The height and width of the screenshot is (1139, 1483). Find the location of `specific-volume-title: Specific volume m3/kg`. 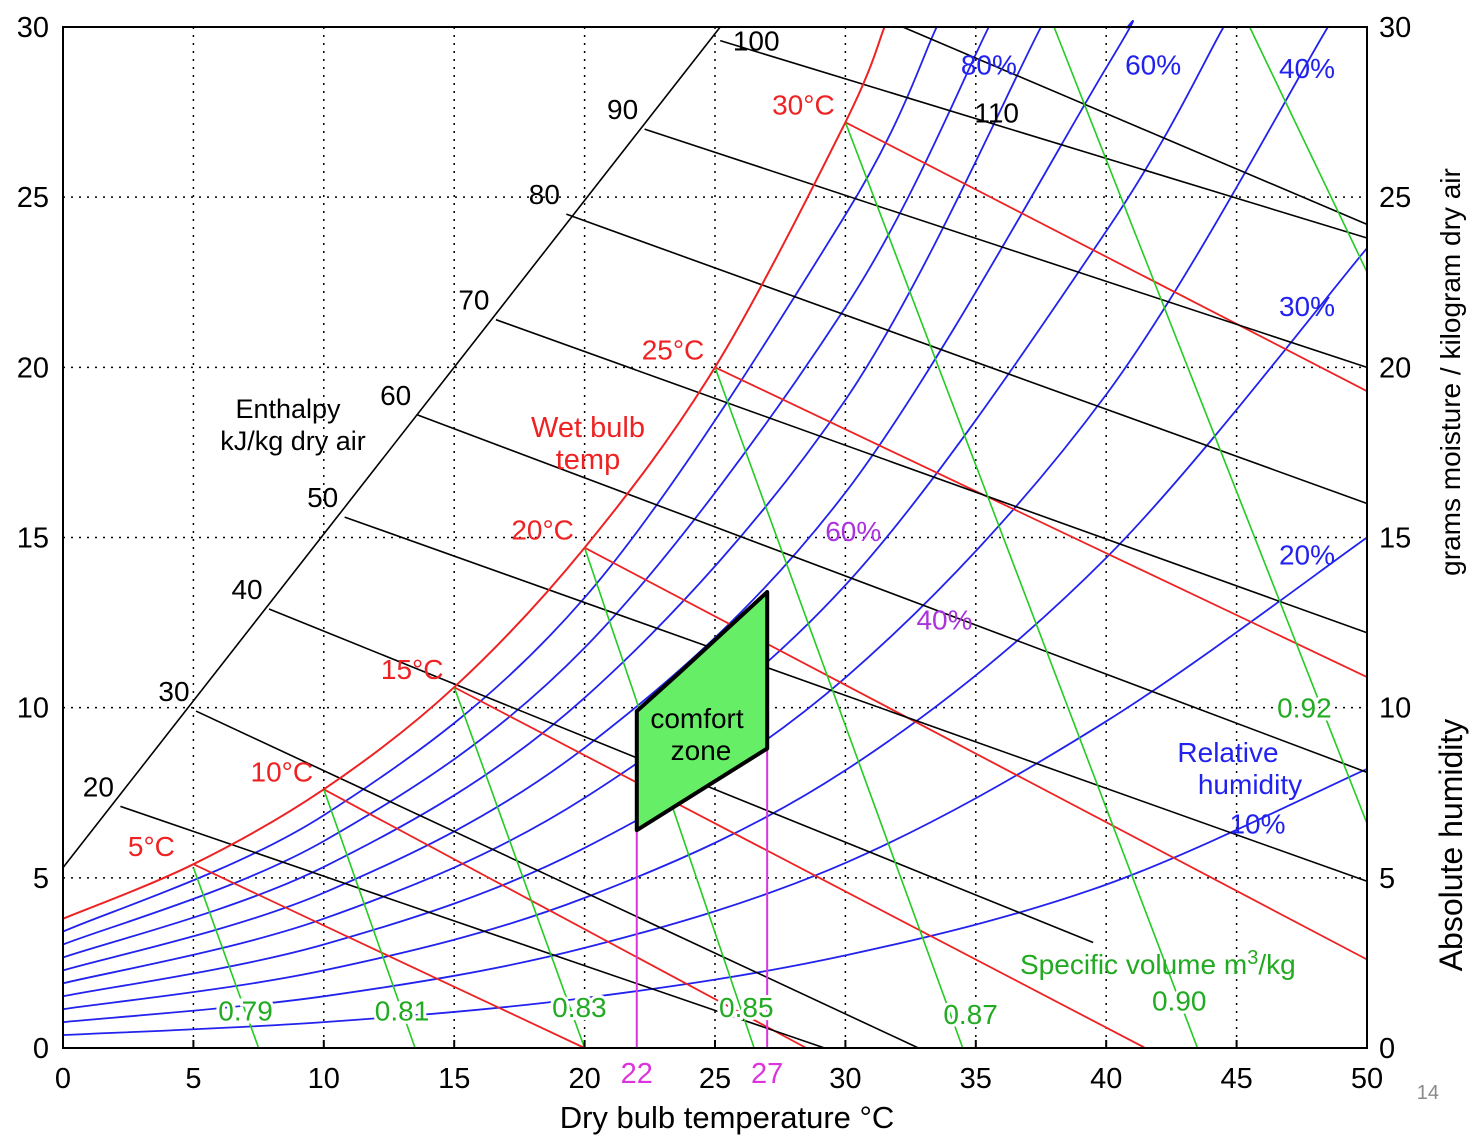

specific-volume-title: Specific volume m3/kg is located at coordinates (1158, 963).